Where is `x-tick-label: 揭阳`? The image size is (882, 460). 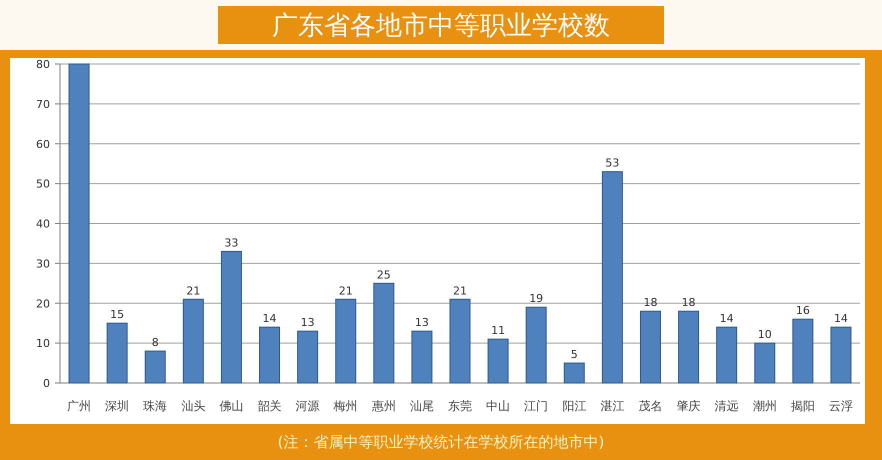
x-tick-label: 揭阳 is located at coordinates (802, 406).